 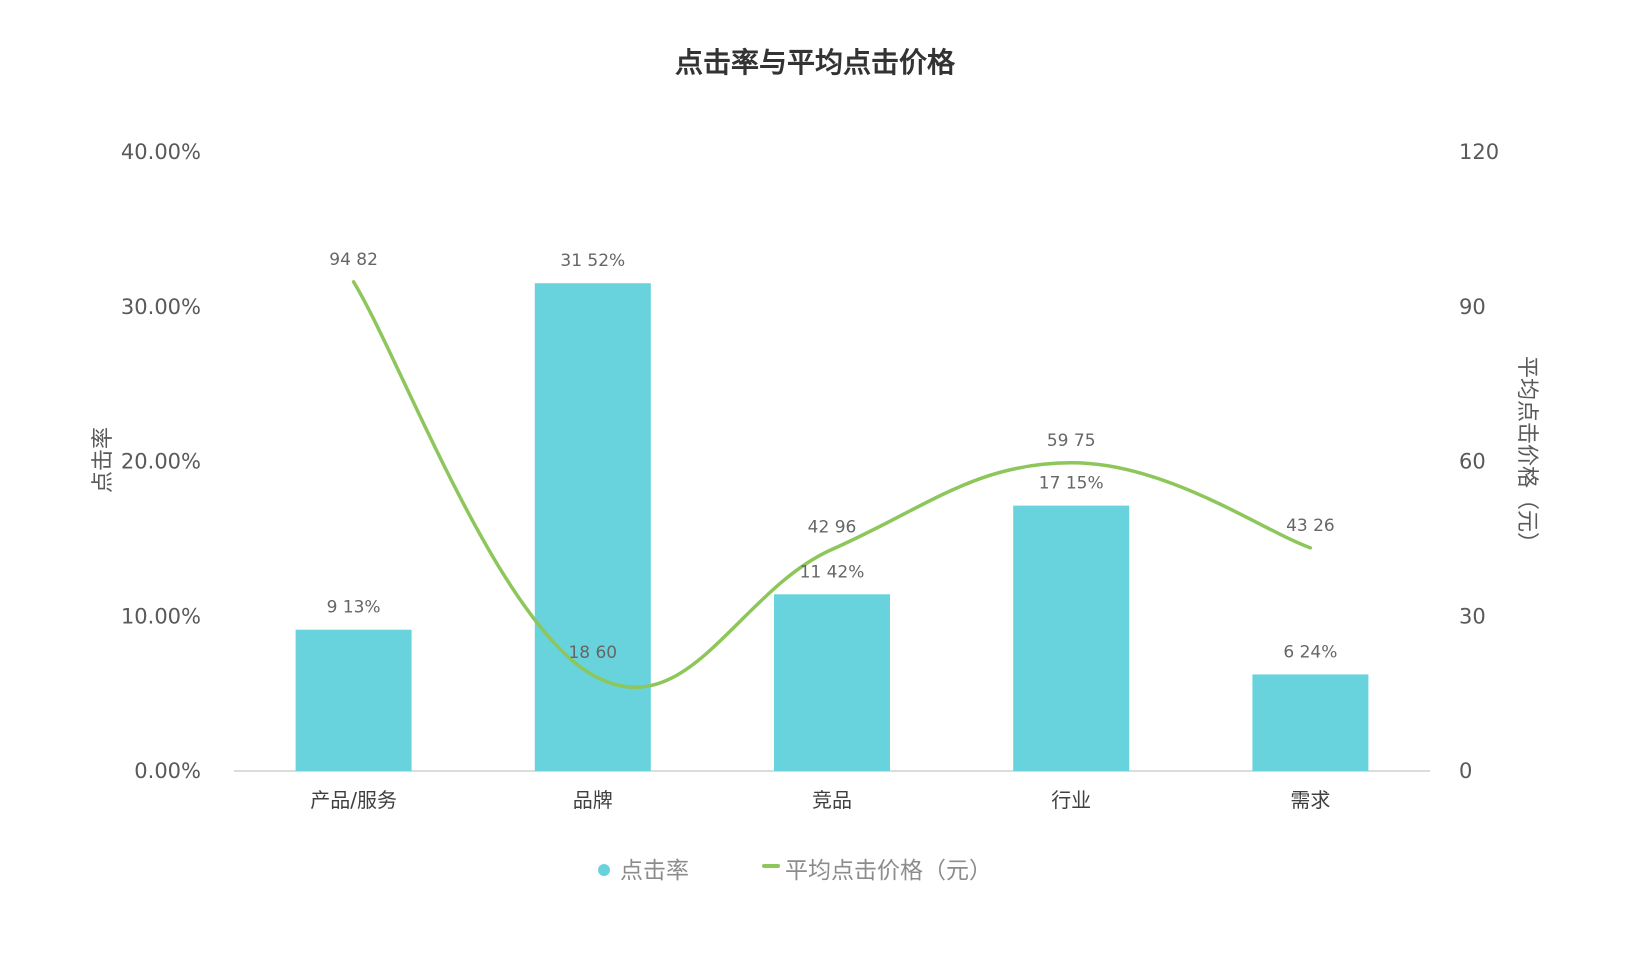 What do you see at coordinates (604, 870) in the screenshot?
I see `legend-marker-bar` at bounding box center [604, 870].